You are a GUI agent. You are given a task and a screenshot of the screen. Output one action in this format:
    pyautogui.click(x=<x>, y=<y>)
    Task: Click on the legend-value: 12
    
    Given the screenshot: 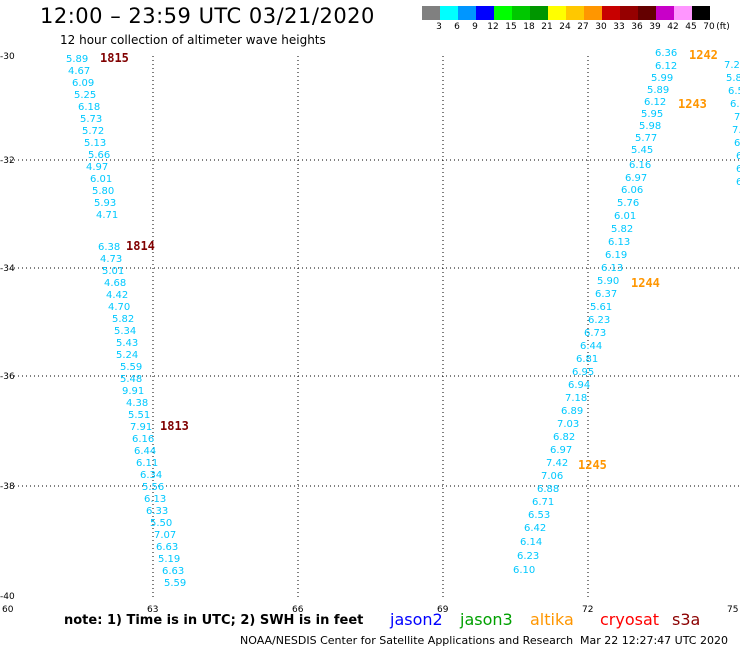 What is the action you would take?
    pyautogui.click(x=493, y=27)
    